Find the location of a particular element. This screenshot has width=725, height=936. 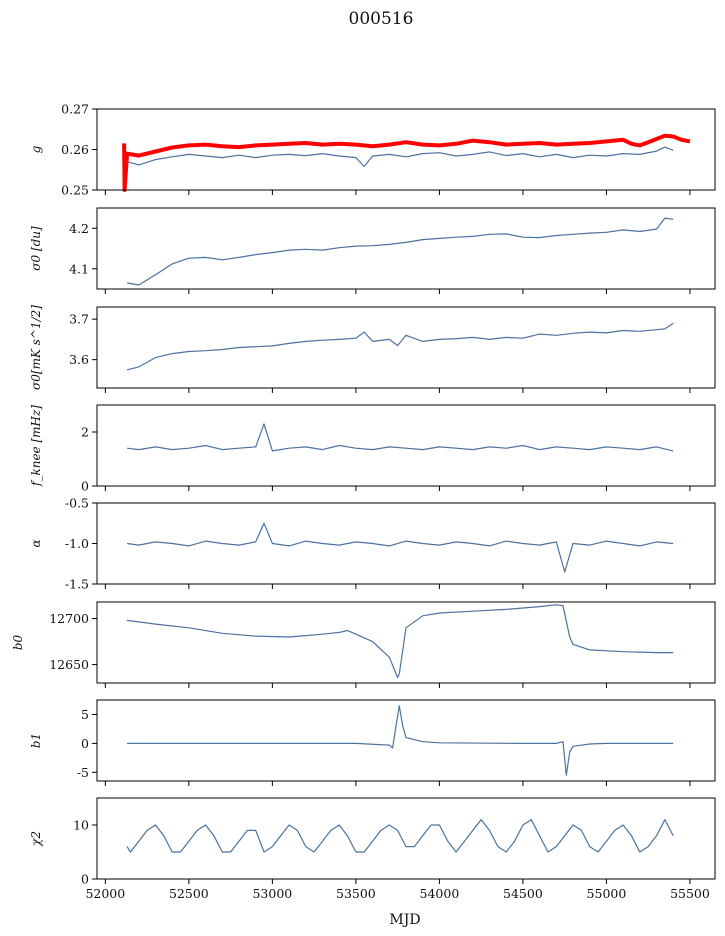

panel-3: 3.7 3.6 σ0[mK s^1/2] is located at coordinates (372, 349).